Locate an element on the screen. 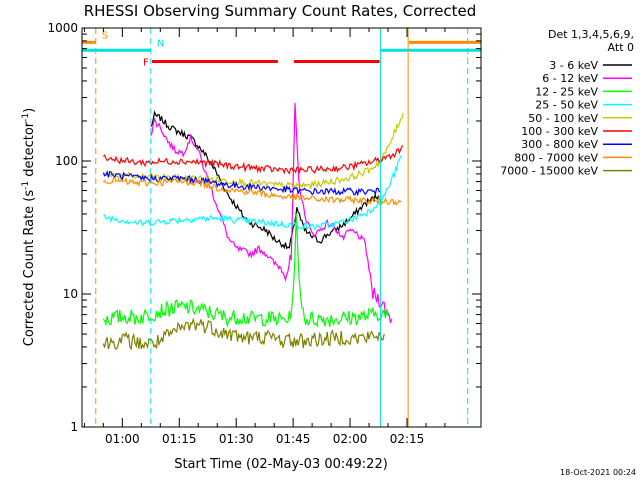  footer-timestamp: 18-Oct-2021 00:24 is located at coordinates (598, 472).